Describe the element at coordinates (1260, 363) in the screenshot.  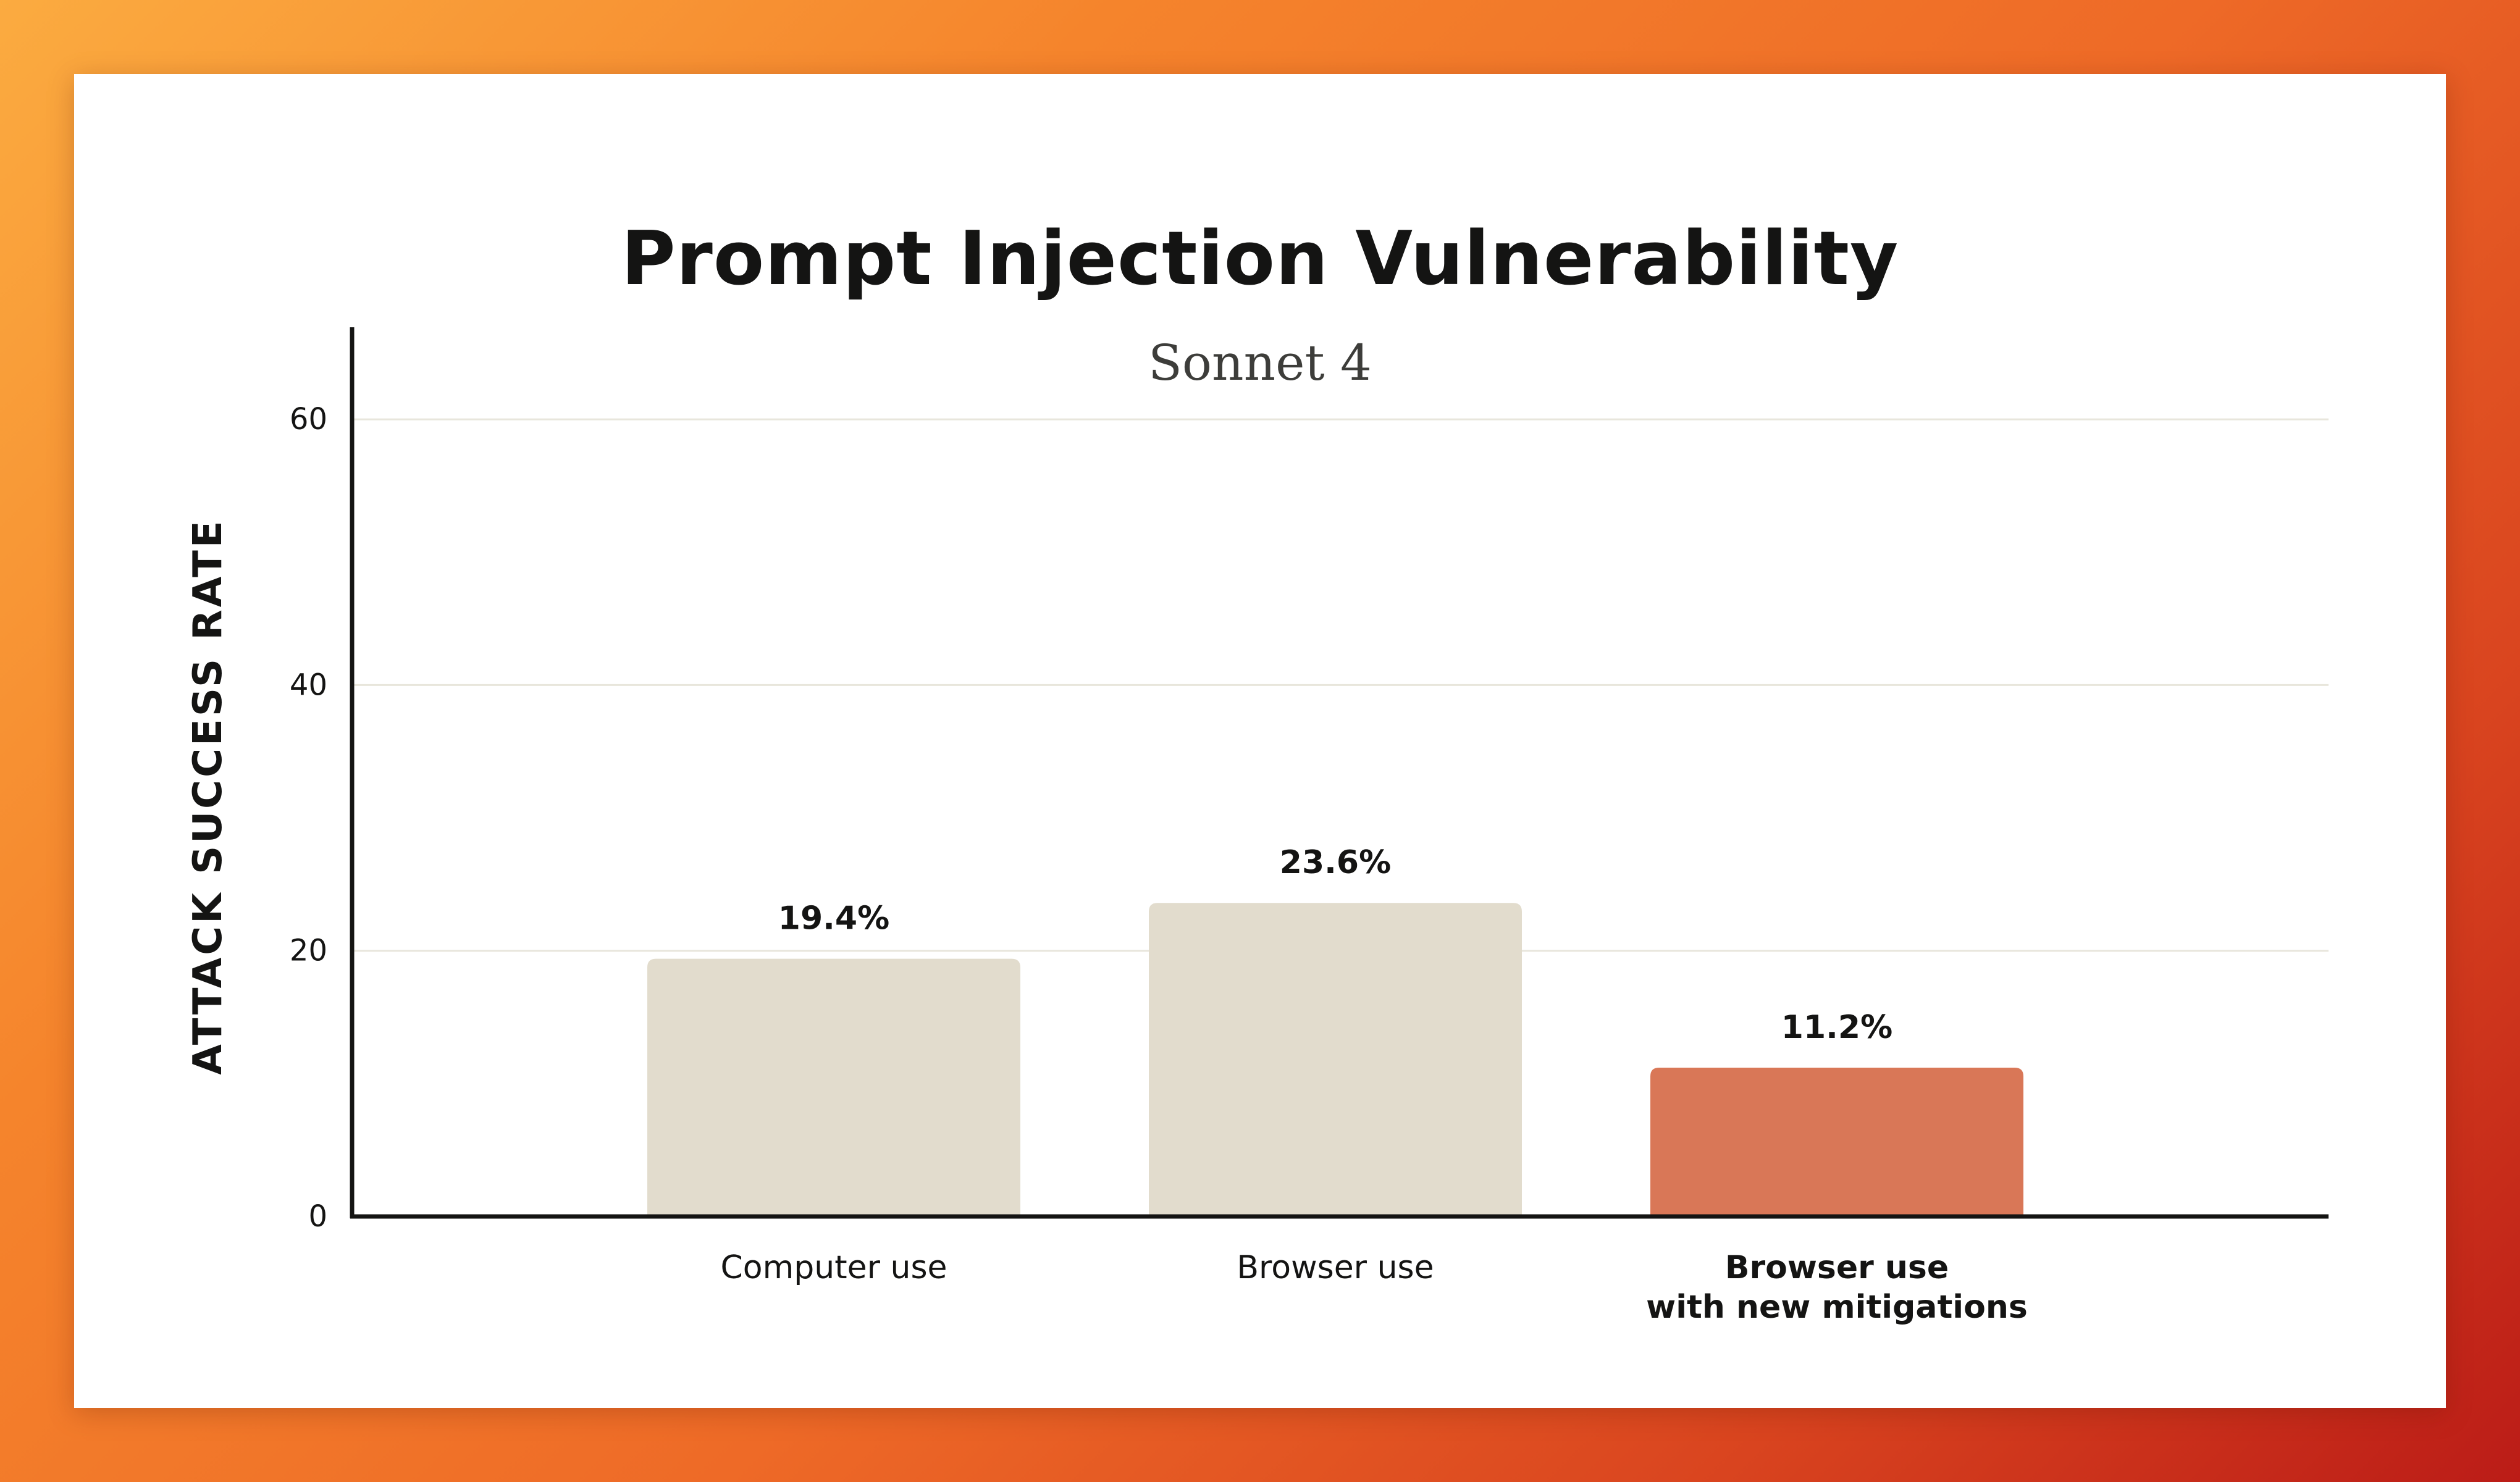
I see `chart-subtitle: Sonnet 4` at that location.